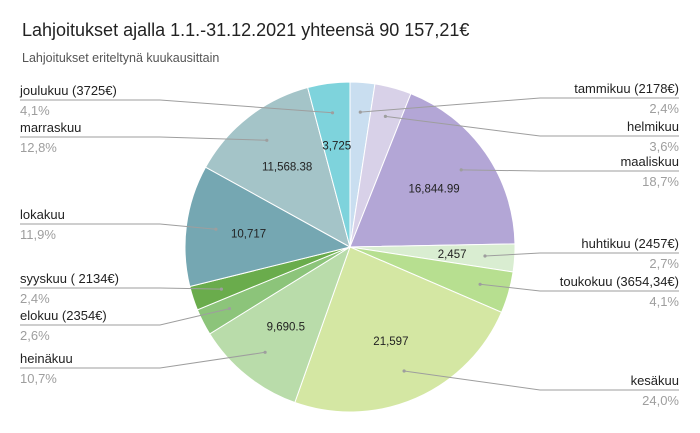  Describe the element at coordinates (248, 235) in the screenshot. I see `data-label-lokakuu: 10,717` at that location.